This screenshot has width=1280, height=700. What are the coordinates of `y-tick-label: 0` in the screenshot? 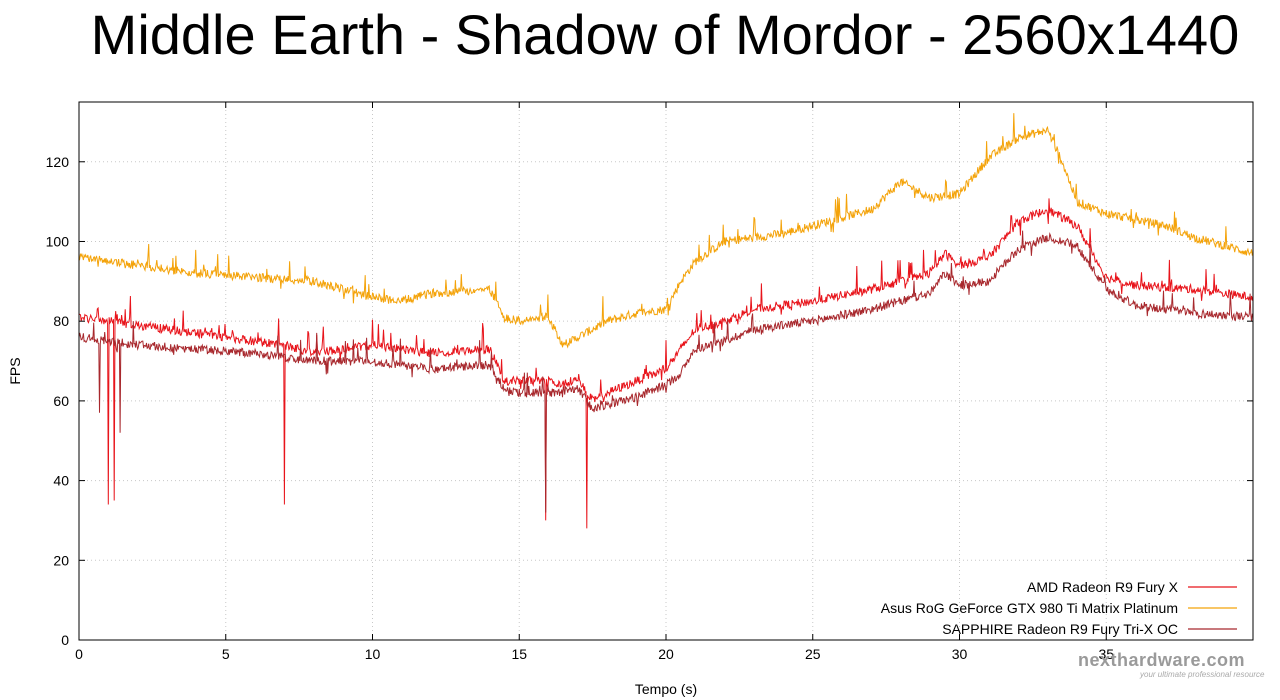 It's located at (65, 640).